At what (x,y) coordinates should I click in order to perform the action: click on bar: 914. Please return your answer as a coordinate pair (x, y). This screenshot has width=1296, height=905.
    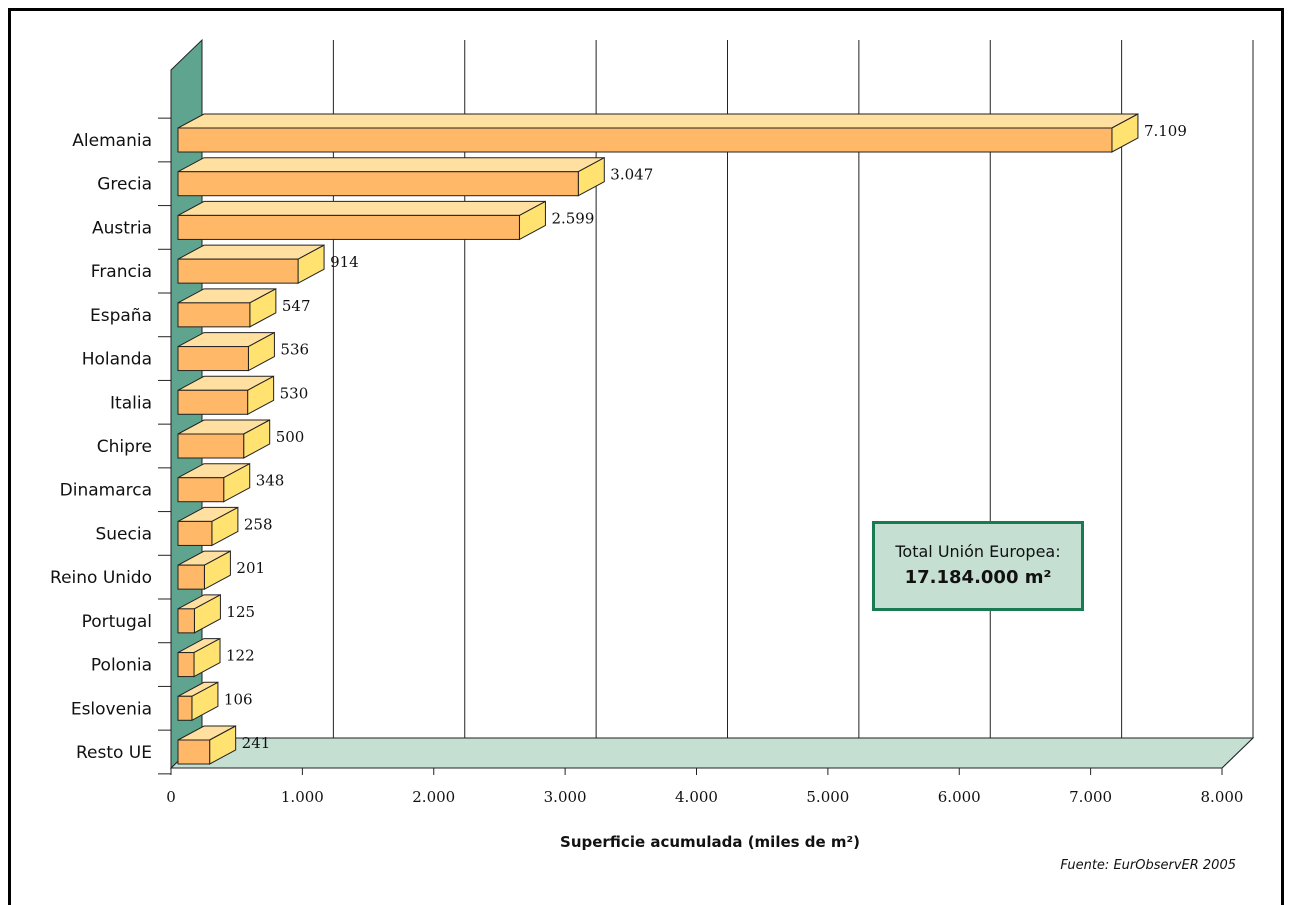
    Looking at the image, I should click on (268, 264).